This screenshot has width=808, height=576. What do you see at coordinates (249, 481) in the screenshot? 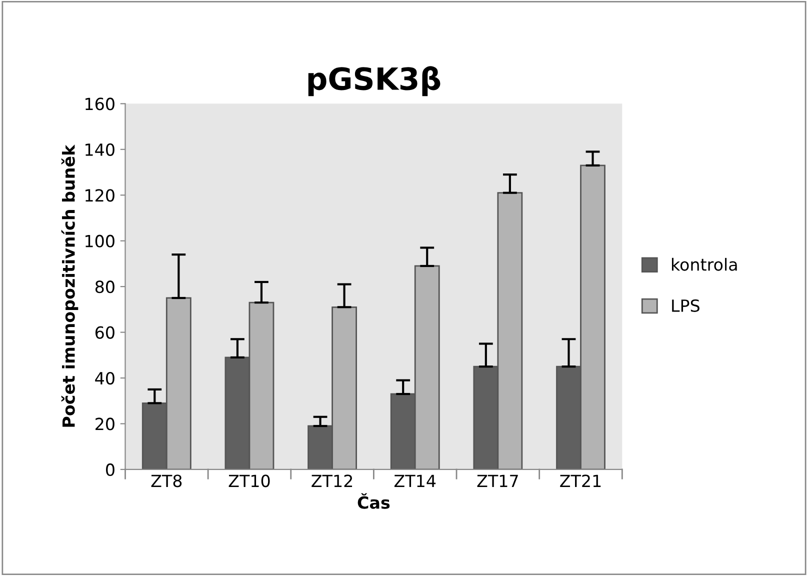
I see `x-tick-label: ZT10` at bounding box center [249, 481].